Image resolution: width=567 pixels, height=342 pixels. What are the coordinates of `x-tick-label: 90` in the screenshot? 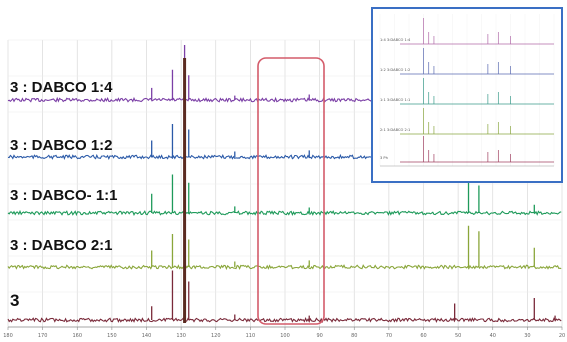 It's located at (319, 336).